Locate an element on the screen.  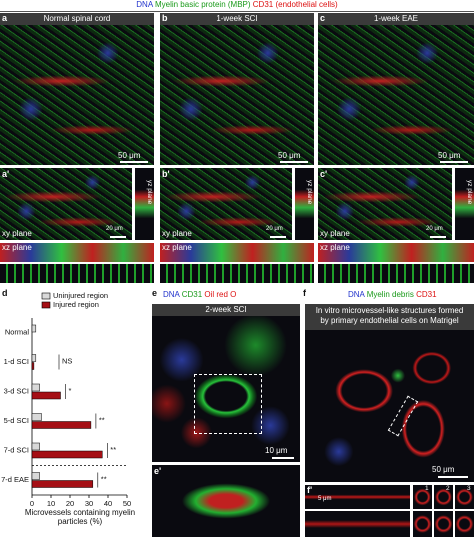
y-tick-label: 5-d SCI is located at coordinates (16, 420).